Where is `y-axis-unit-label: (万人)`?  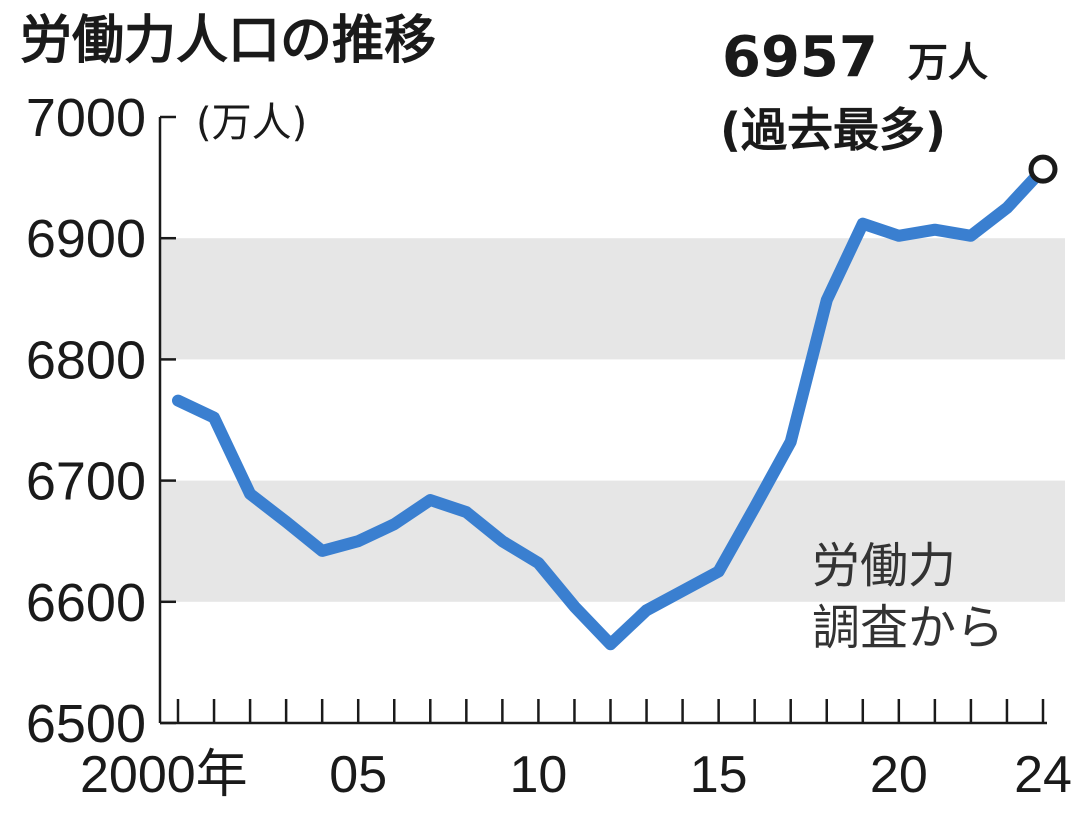 y-axis-unit-label: (万人) is located at coordinates (251, 123).